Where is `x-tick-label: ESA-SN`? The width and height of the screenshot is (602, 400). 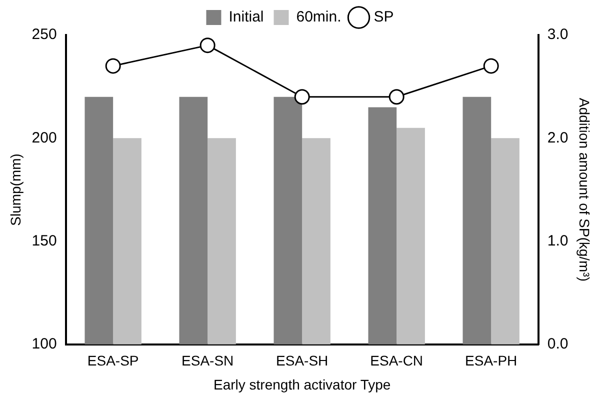
x-tick-label: ESA-SN is located at coordinates (208, 360).